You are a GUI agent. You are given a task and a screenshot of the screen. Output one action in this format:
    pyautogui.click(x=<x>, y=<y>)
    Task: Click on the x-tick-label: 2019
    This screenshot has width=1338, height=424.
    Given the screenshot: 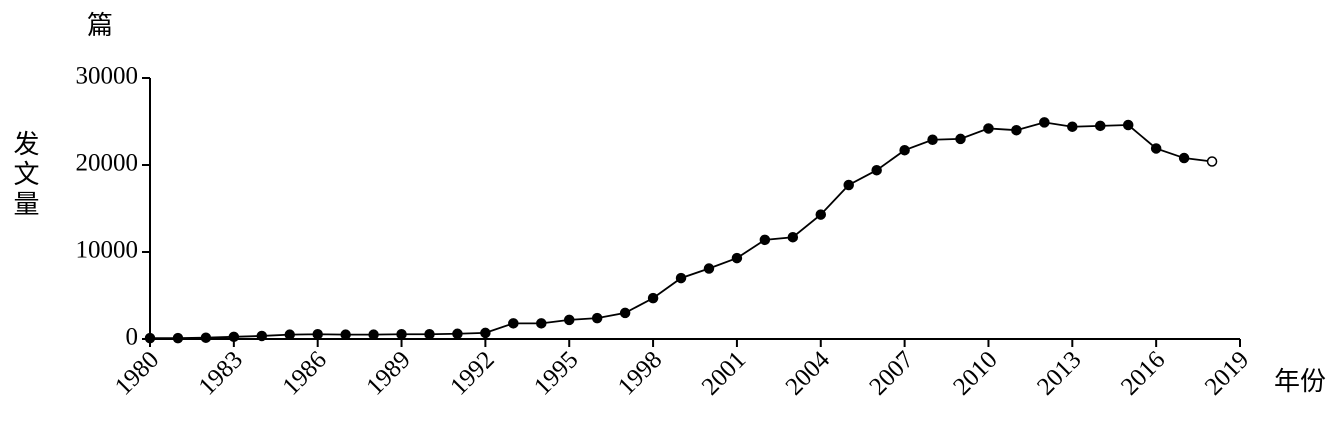 What is the action you would take?
    pyautogui.click(x=1227, y=373)
    